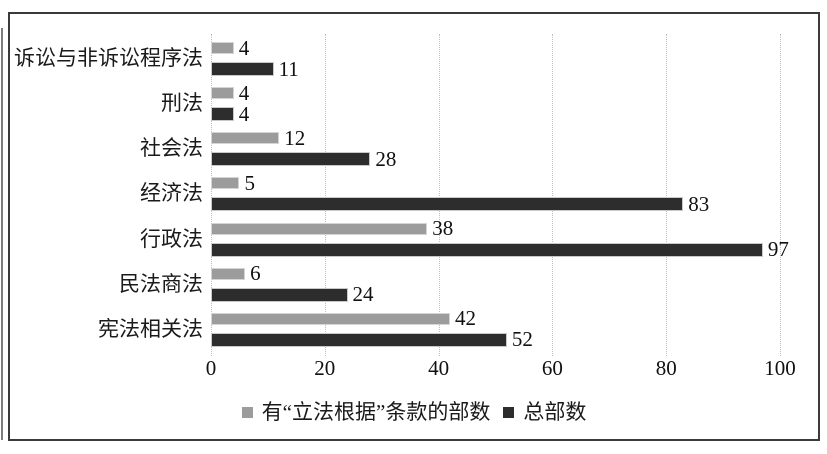 Image resolution: width=827 pixels, height=454 pixels. What do you see at coordinates (2, 234) in the screenshot?
I see `left-edge-line` at bounding box center [2, 234].